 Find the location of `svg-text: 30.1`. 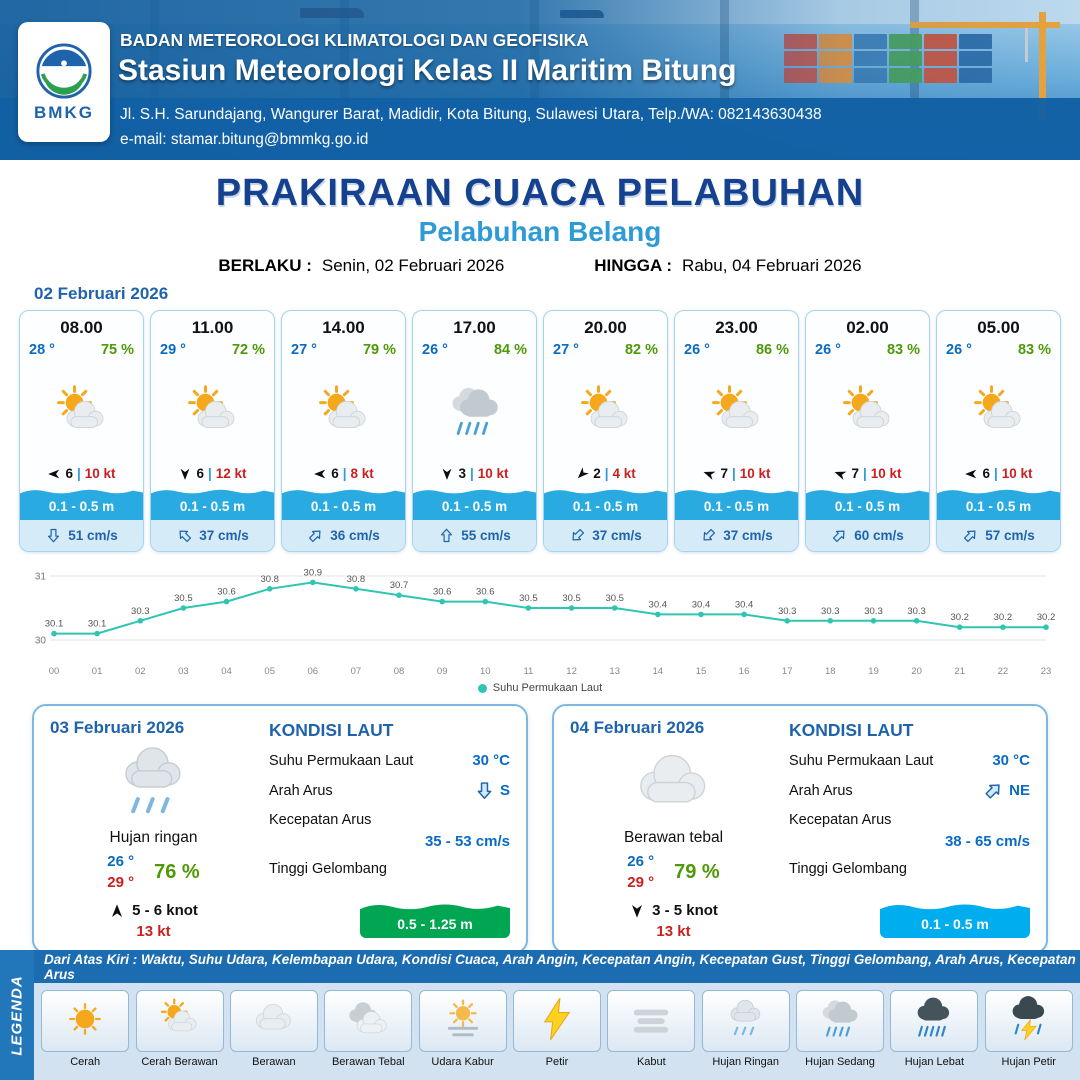

svg-text: 30.1 is located at coordinates (54, 624).